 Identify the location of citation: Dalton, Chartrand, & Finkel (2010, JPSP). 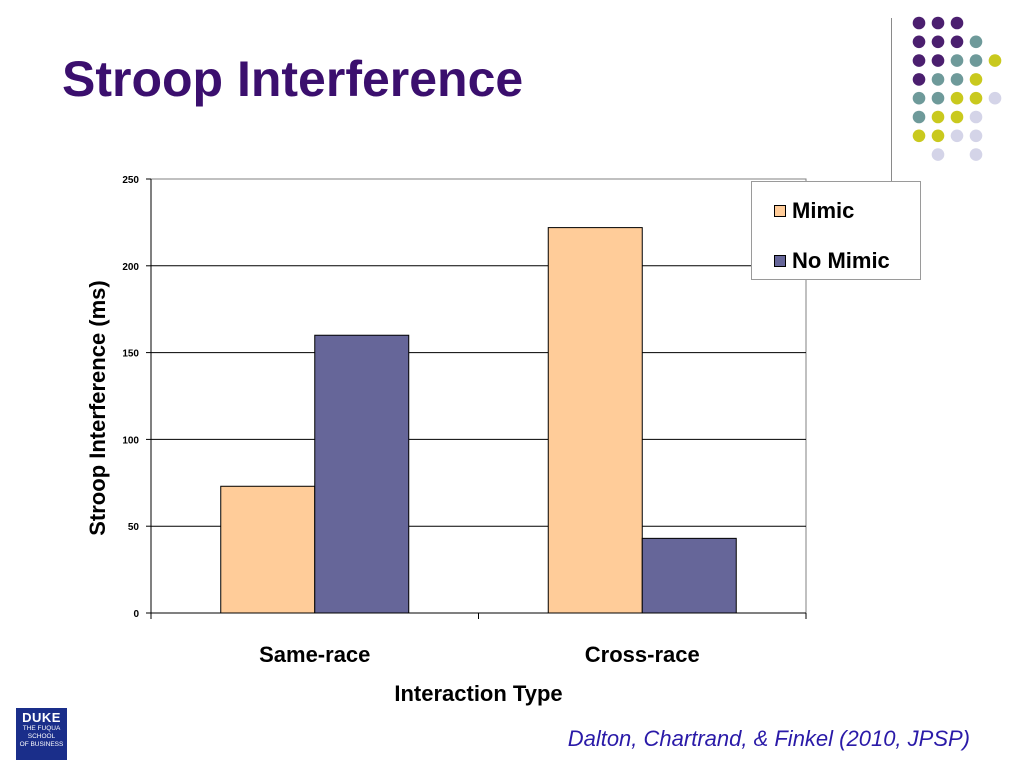
(768, 738).